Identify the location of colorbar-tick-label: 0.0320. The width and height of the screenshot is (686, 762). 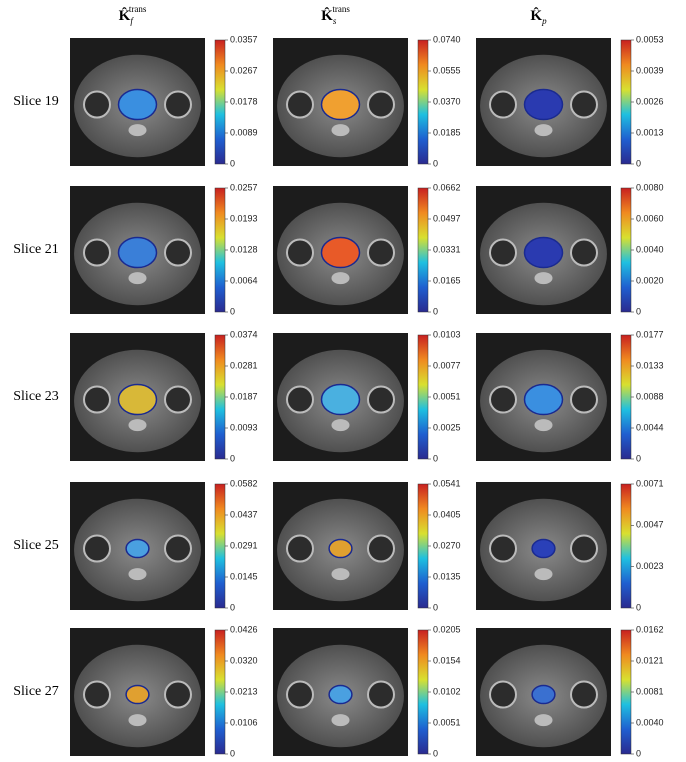
(244, 660).